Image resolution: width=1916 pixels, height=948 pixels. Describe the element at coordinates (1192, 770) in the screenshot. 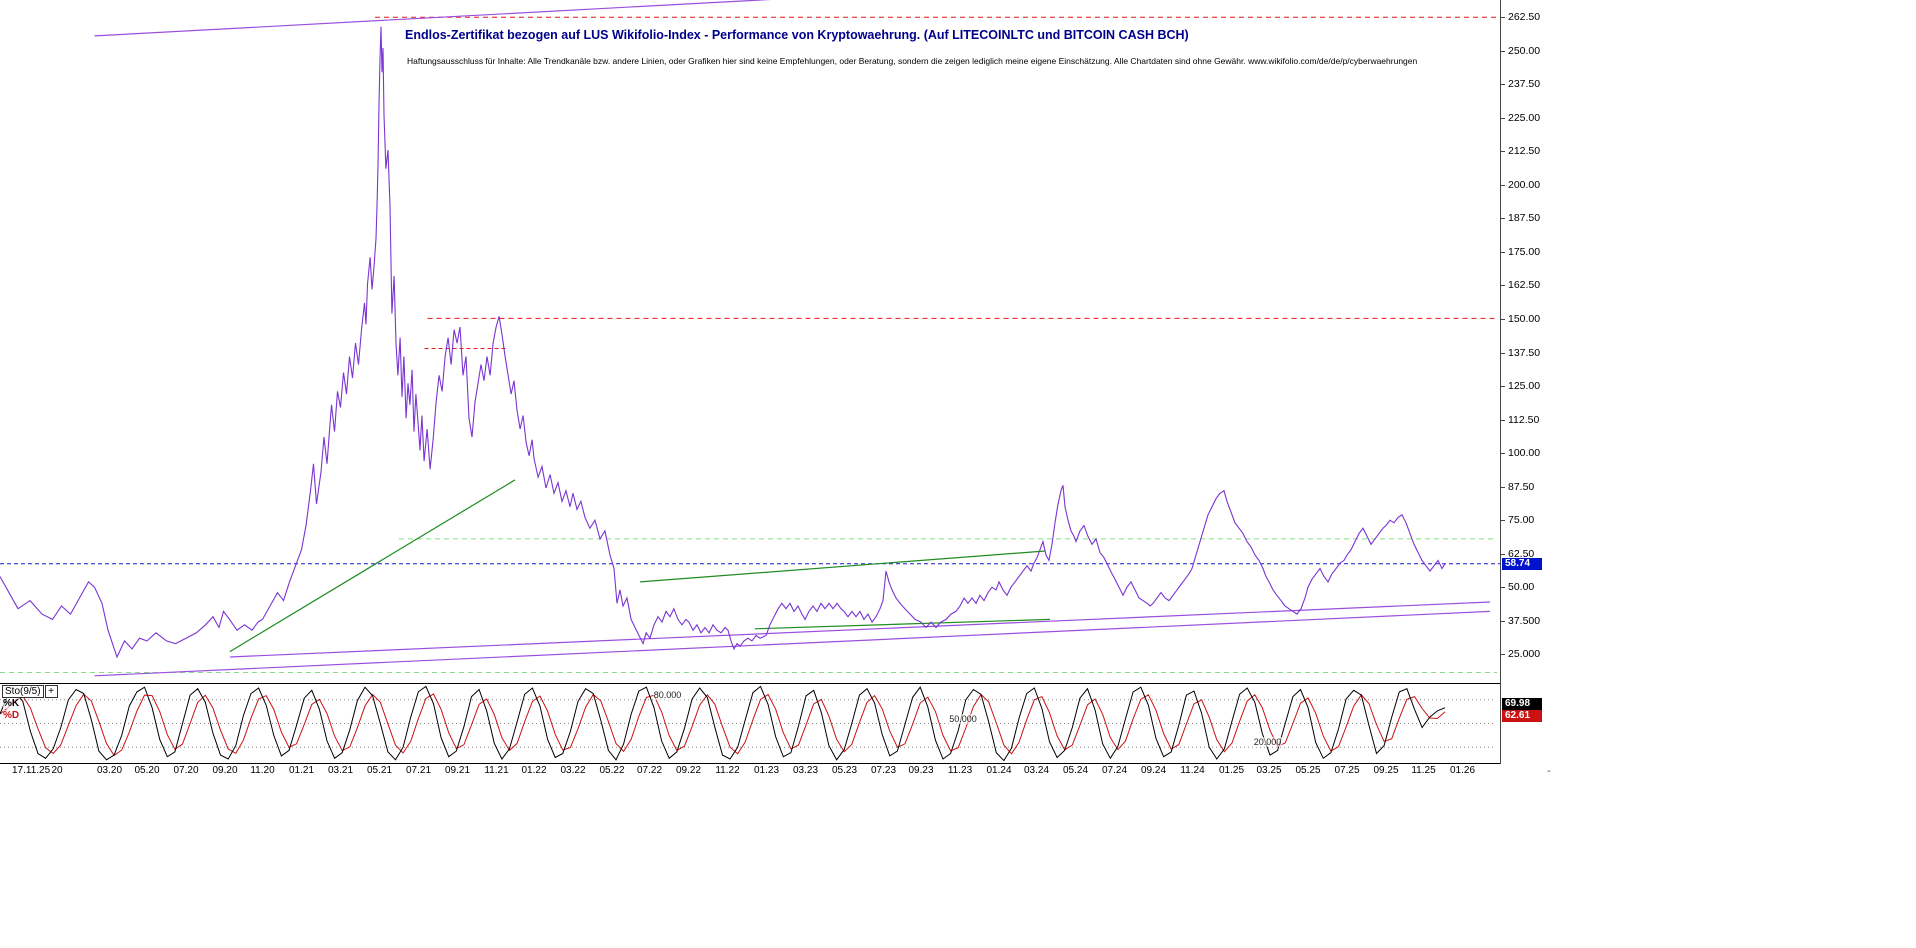

I see `x-axis-label: 11.24` at that location.